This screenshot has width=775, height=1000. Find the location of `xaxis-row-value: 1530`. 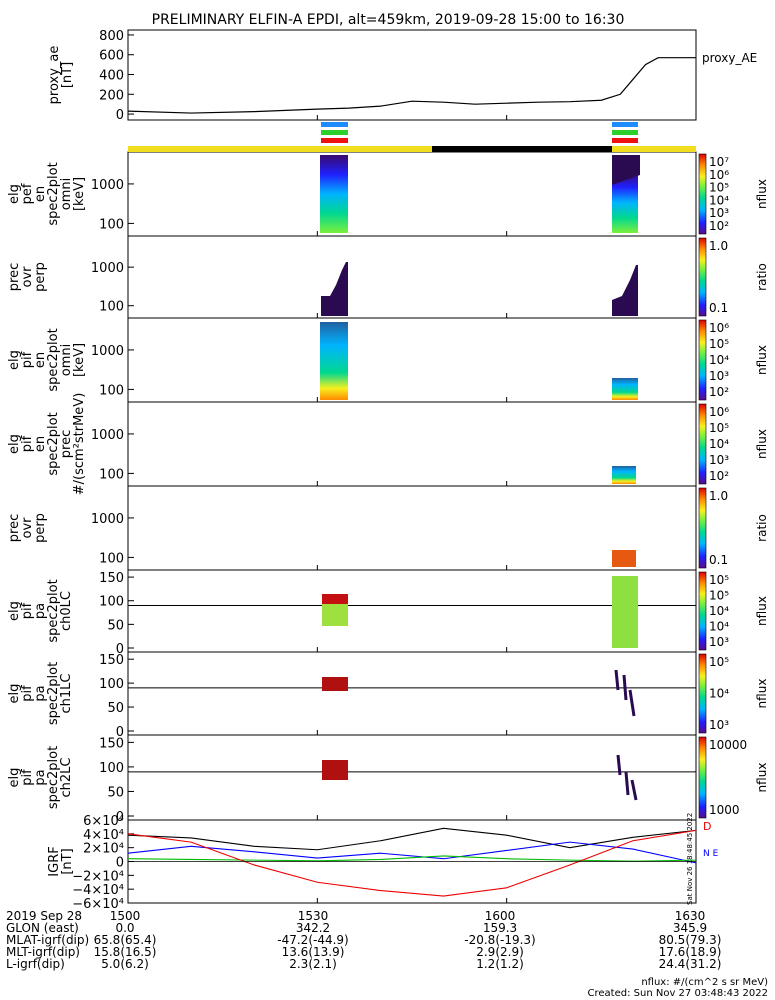

xaxis-row-value: 1530 is located at coordinates (313, 916).